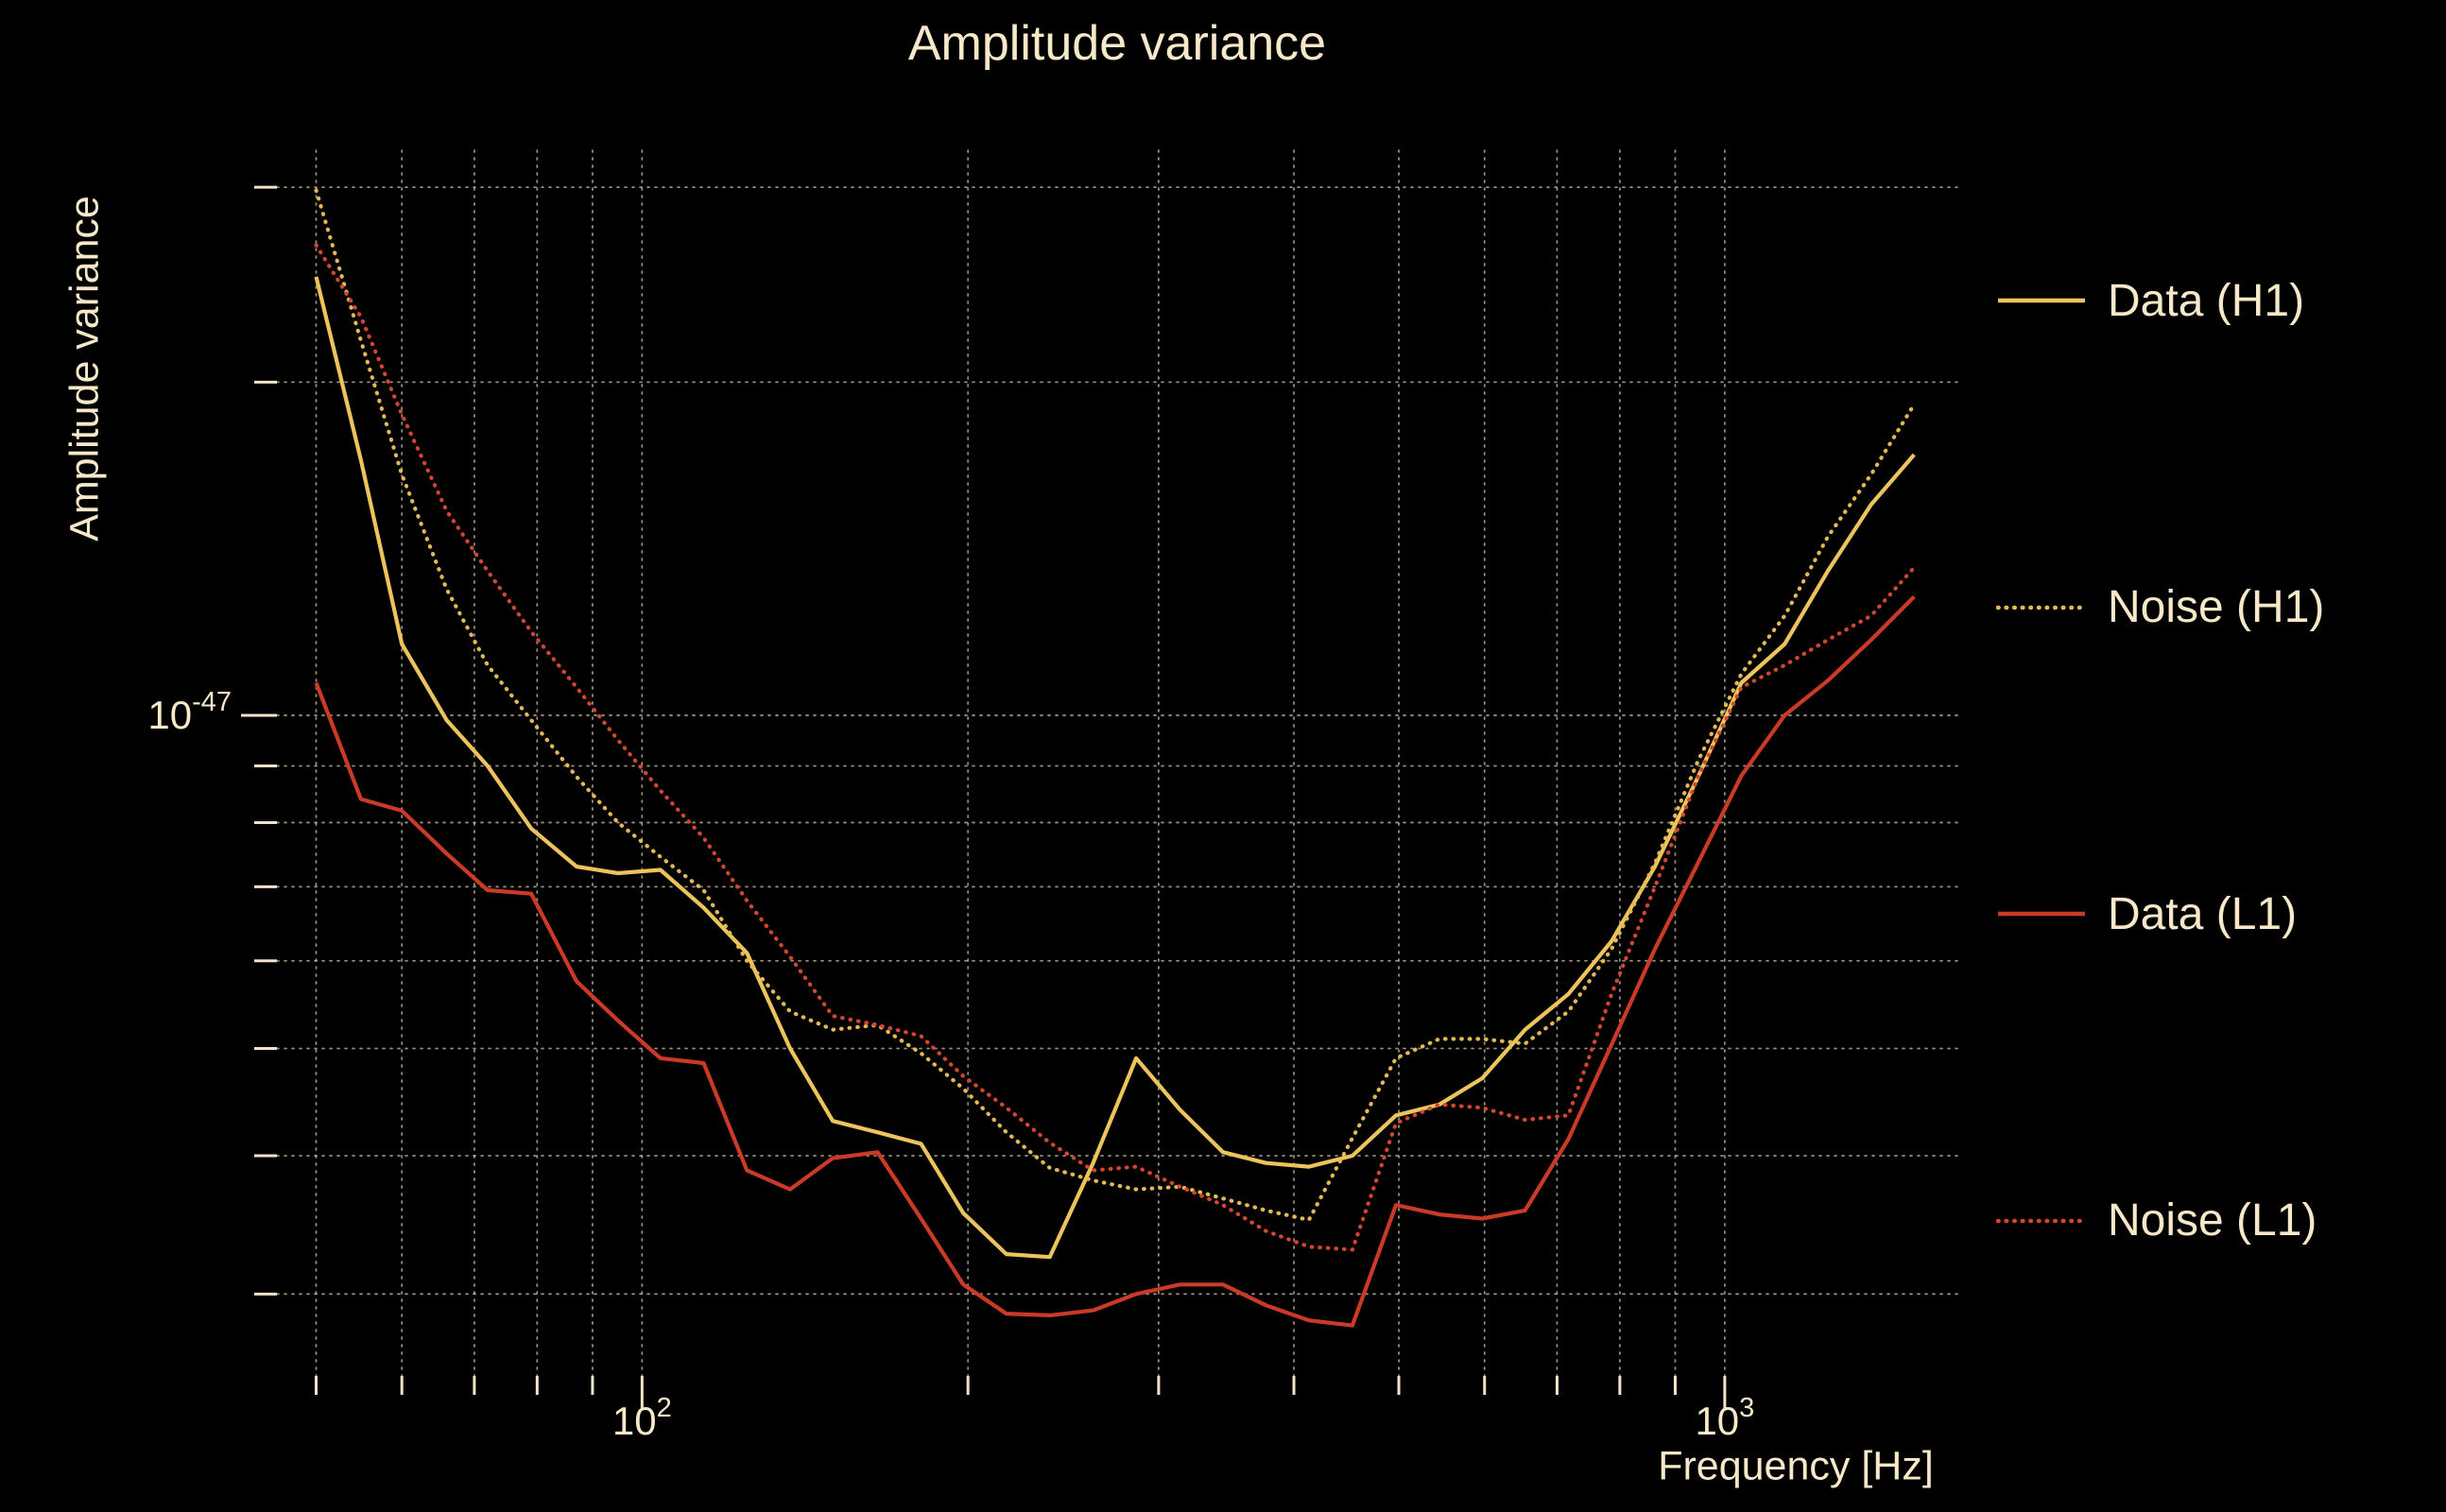 Image resolution: width=2446 pixels, height=1512 pixels. What do you see at coordinates (2206, 300) in the screenshot?
I see `legend-label-data-h1: Data (H1)` at bounding box center [2206, 300].